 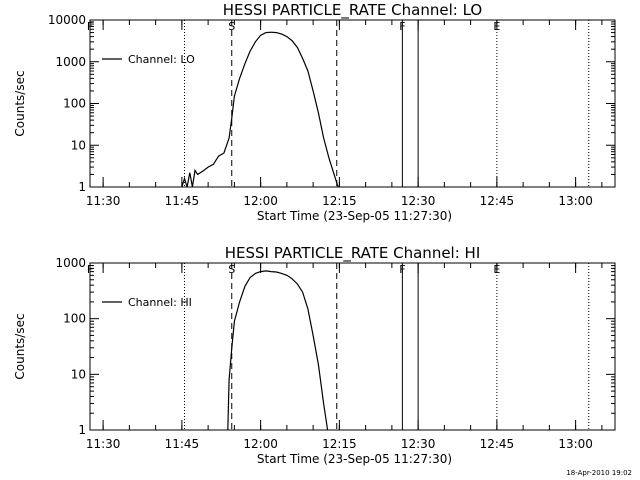 What do you see at coordinates (67, 20) in the screenshot?
I see `y-tick-label: 10000` at bounding box center [67, 20].